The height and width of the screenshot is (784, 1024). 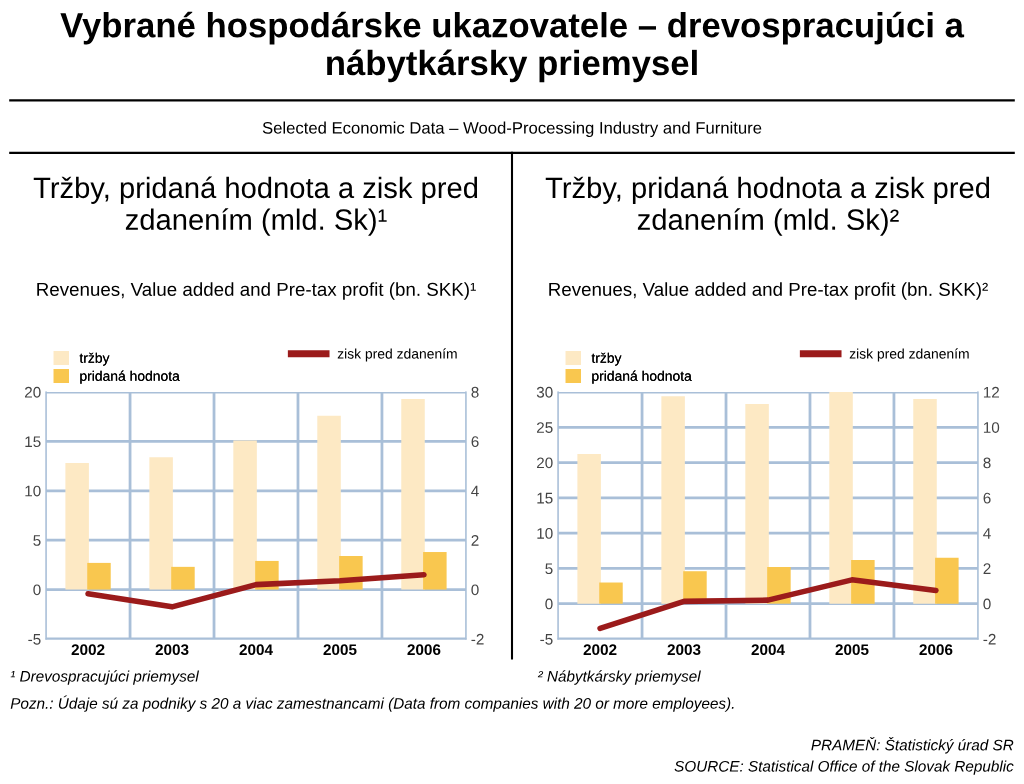 What do you see at coordinates (991, 427) in the screenshot?
I see `y2-tick-label: 10` at bounding box center [991, 427].